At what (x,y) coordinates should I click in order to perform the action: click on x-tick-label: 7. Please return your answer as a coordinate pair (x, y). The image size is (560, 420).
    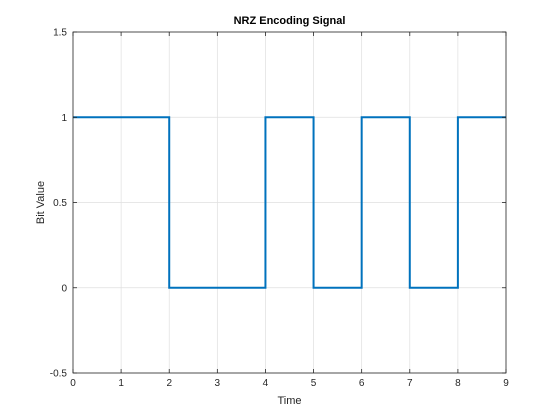
    Looking at the image, I should click on (410, 383).